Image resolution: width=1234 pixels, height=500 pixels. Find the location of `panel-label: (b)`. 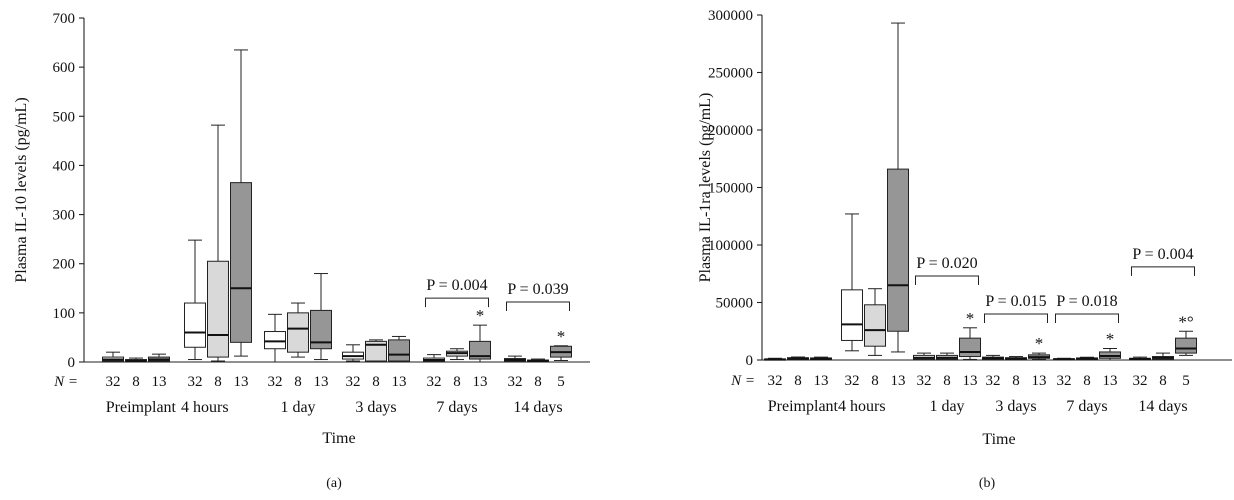

panel-label: (b) is located at coordinates (987, 483).